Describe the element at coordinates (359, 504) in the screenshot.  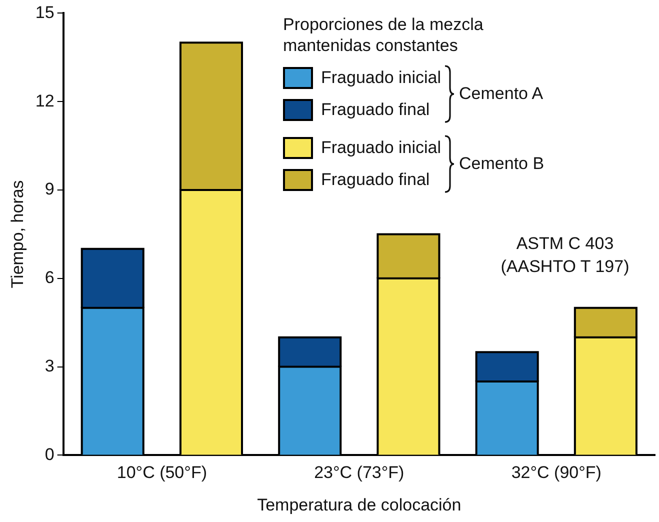
I see `x-axis-title: Temperatura de colocación` at that location.